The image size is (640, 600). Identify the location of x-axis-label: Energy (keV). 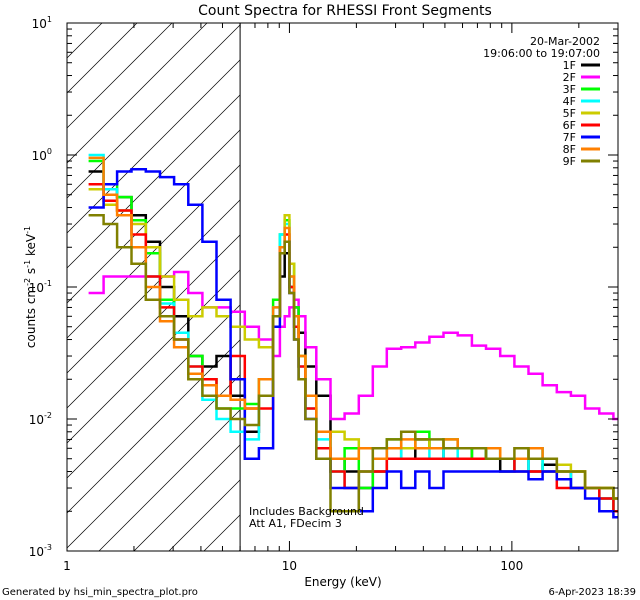
(342, 582).